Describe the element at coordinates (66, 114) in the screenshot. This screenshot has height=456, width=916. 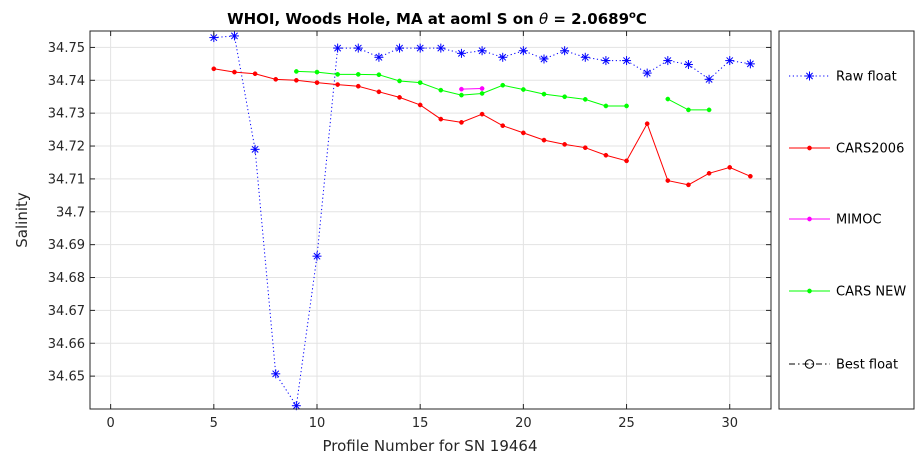
I see `y-tick-label: 34.73` at that location.